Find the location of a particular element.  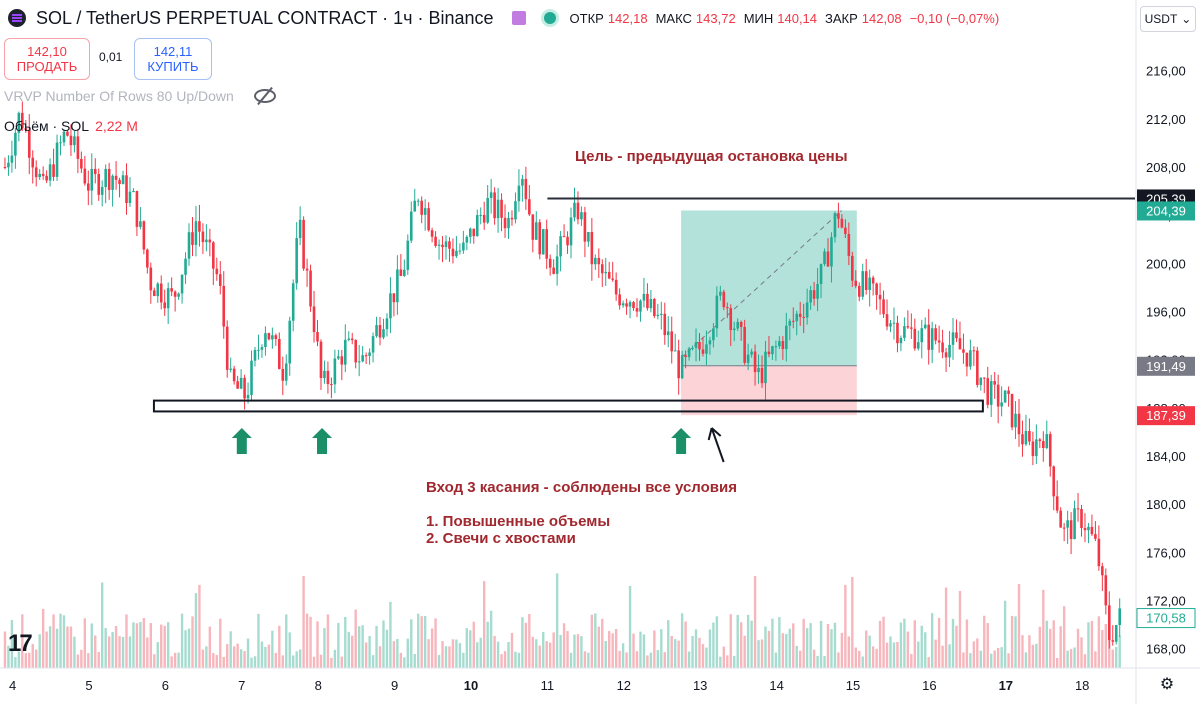

solana-icon is located at coordinates (17, 18).